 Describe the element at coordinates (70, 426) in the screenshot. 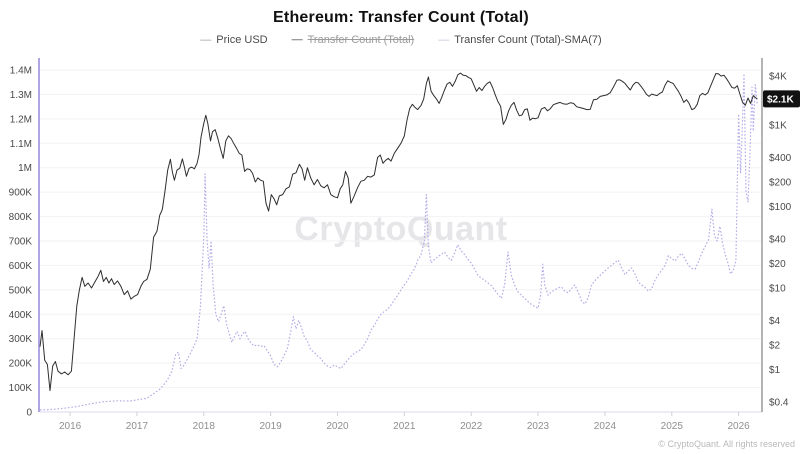

I see `x-axis-tick-label: 2016` at that location.